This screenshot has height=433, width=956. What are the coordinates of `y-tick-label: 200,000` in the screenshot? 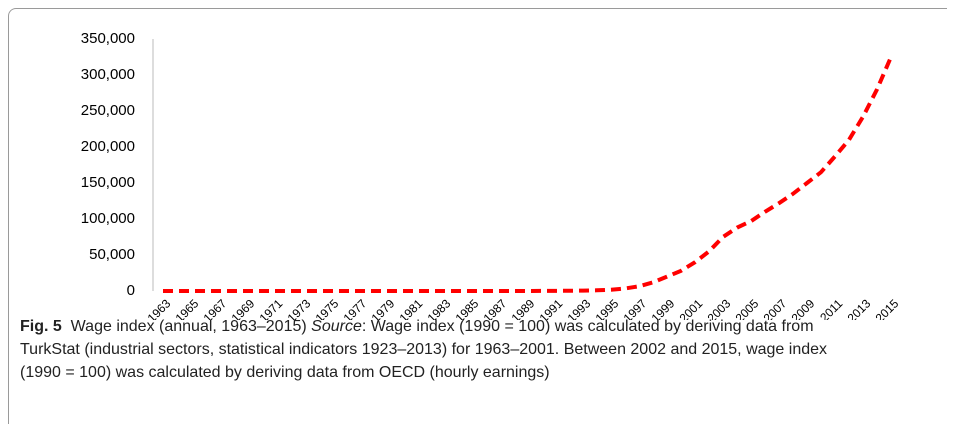 It's located at (108, 146).